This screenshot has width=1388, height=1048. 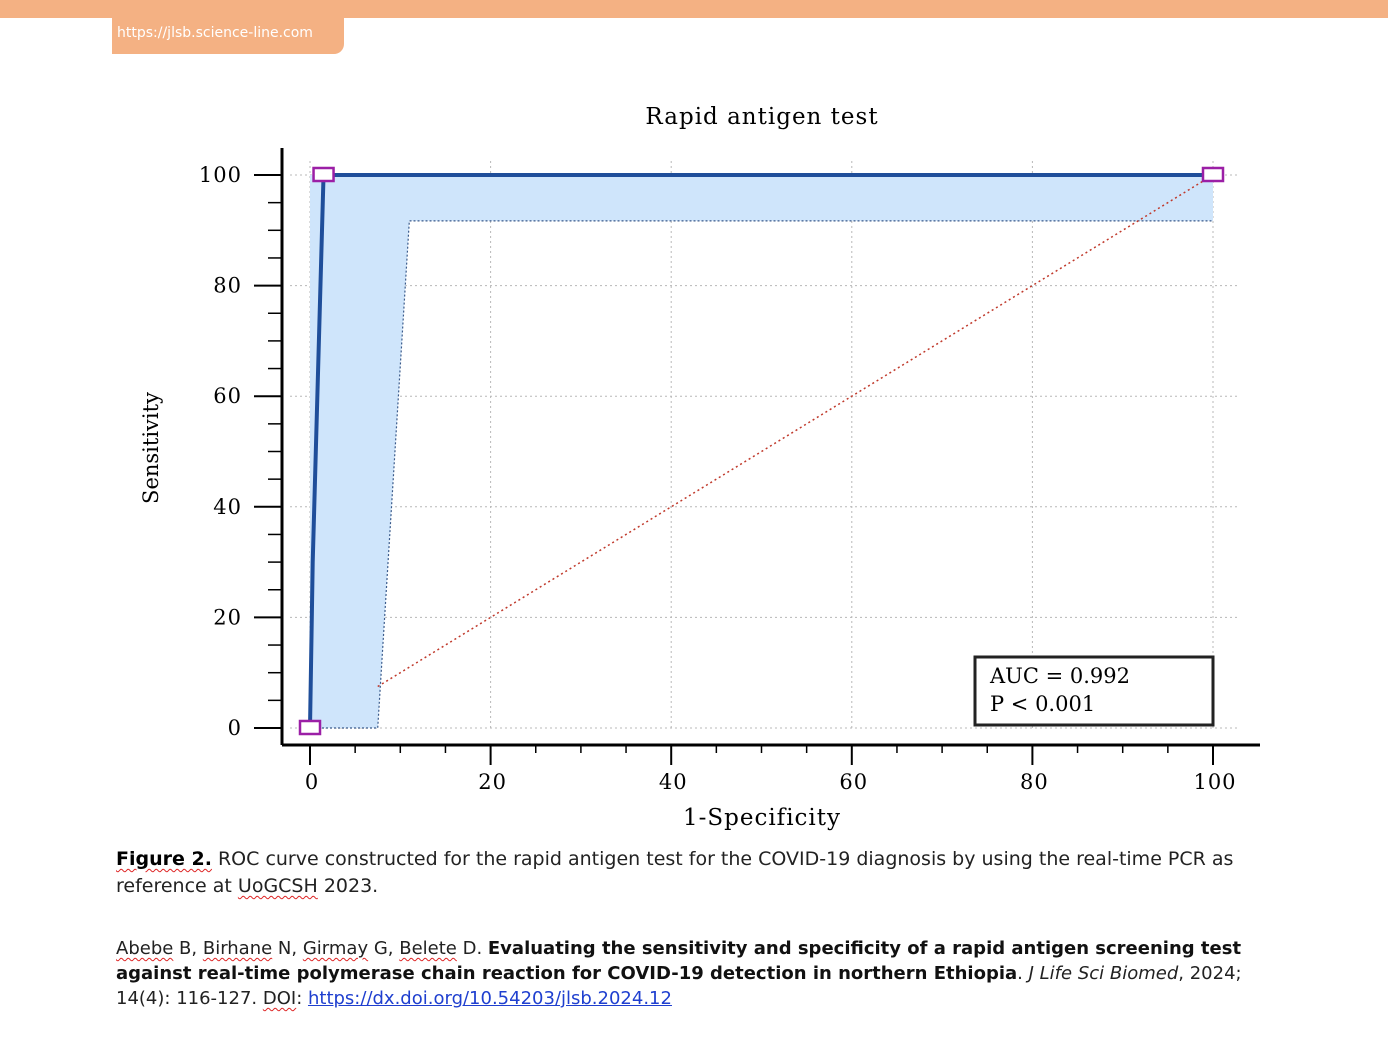 I want to click on journal-url-tab: https://jlsb.science-line.com, so click(x=228, y=36).